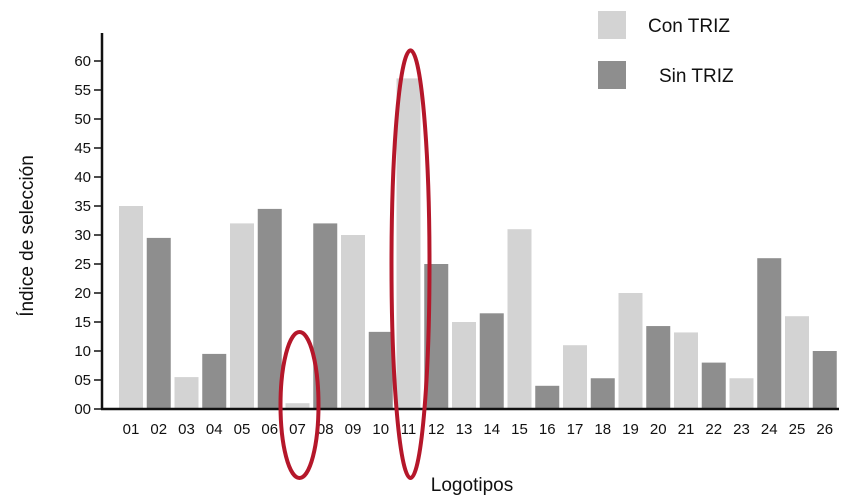  Describe the element at coordinates (82, 177) in the screenshot. I see `y-tick-label: 40` at that location.